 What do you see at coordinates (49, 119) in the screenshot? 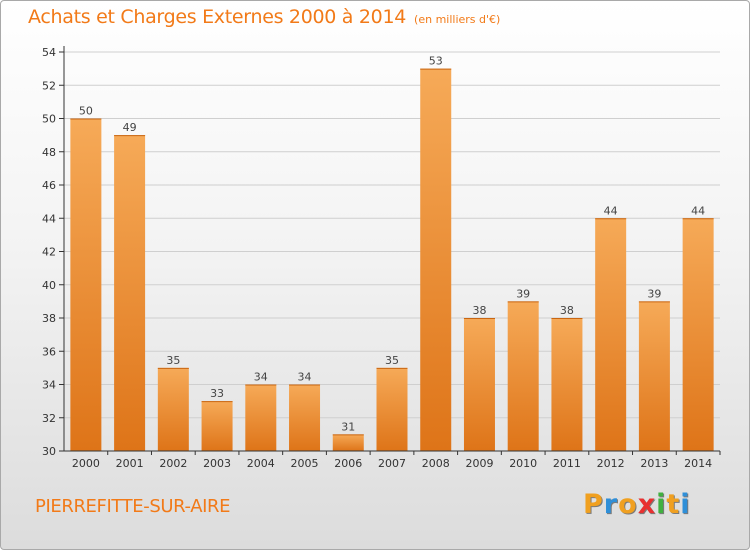
I see `y-tick-label: 50` at bounding box center [49, 119].